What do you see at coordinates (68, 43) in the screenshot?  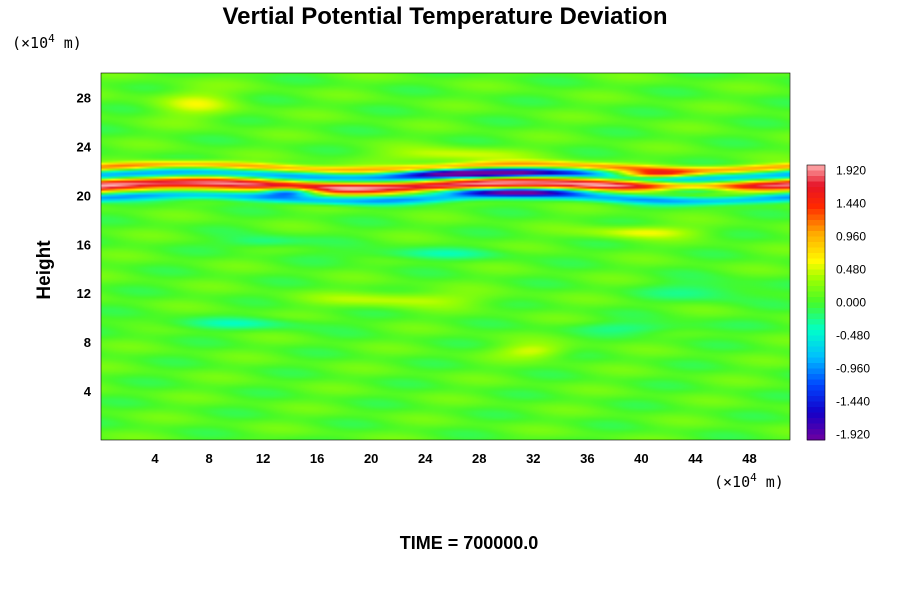 I see `y-unit-suffix: m)` at bounding box center [68, 43].